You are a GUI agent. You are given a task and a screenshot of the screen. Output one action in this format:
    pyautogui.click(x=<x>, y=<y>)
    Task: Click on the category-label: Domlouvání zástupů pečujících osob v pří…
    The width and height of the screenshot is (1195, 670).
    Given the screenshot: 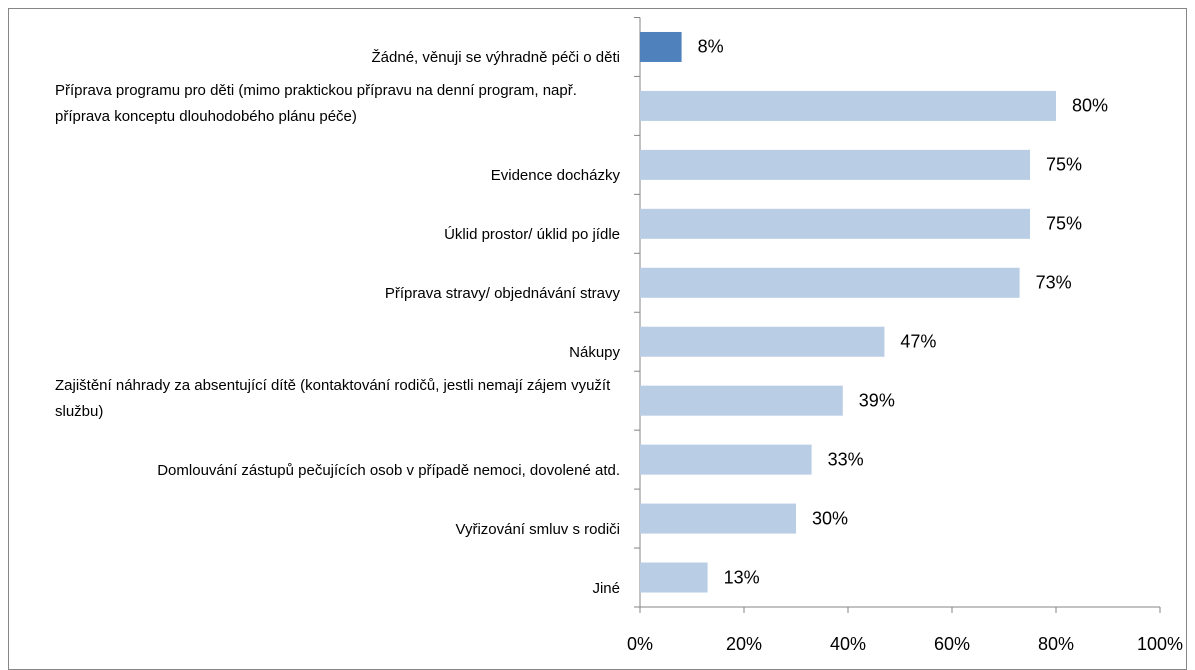 What is the action you would take?
    pyautogui.click(x=337, y=437)
    